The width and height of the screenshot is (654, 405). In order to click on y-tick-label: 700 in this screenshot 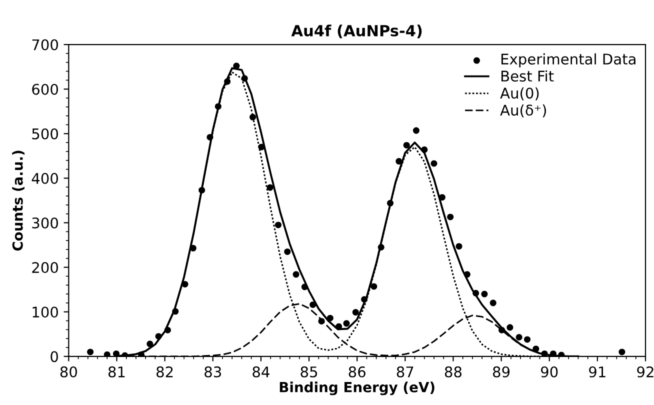, I will do `click(45, 44)`.